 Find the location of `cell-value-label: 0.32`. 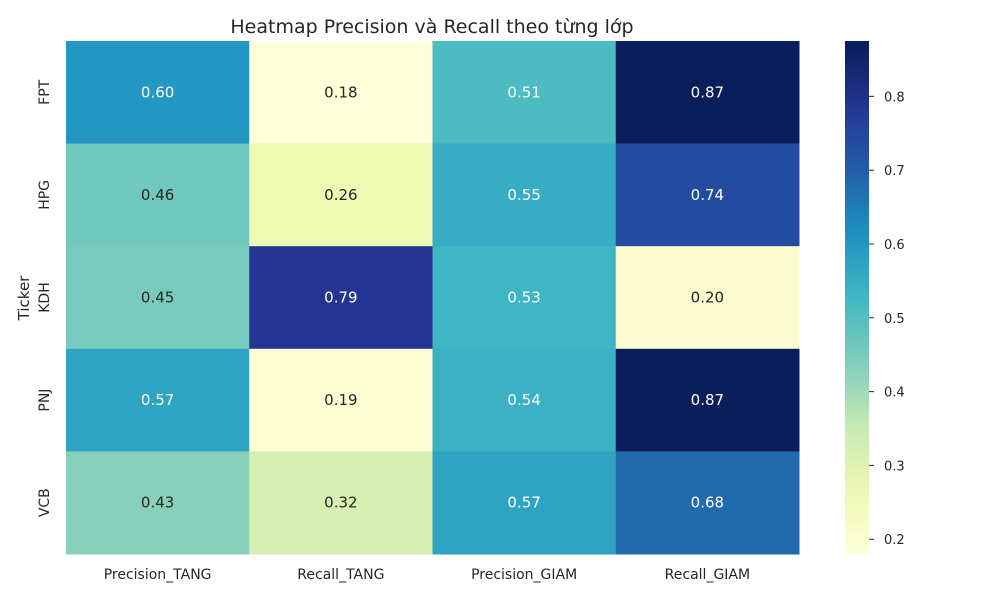

cell-value-label: 0.32 is located at coordinates (340, 503).